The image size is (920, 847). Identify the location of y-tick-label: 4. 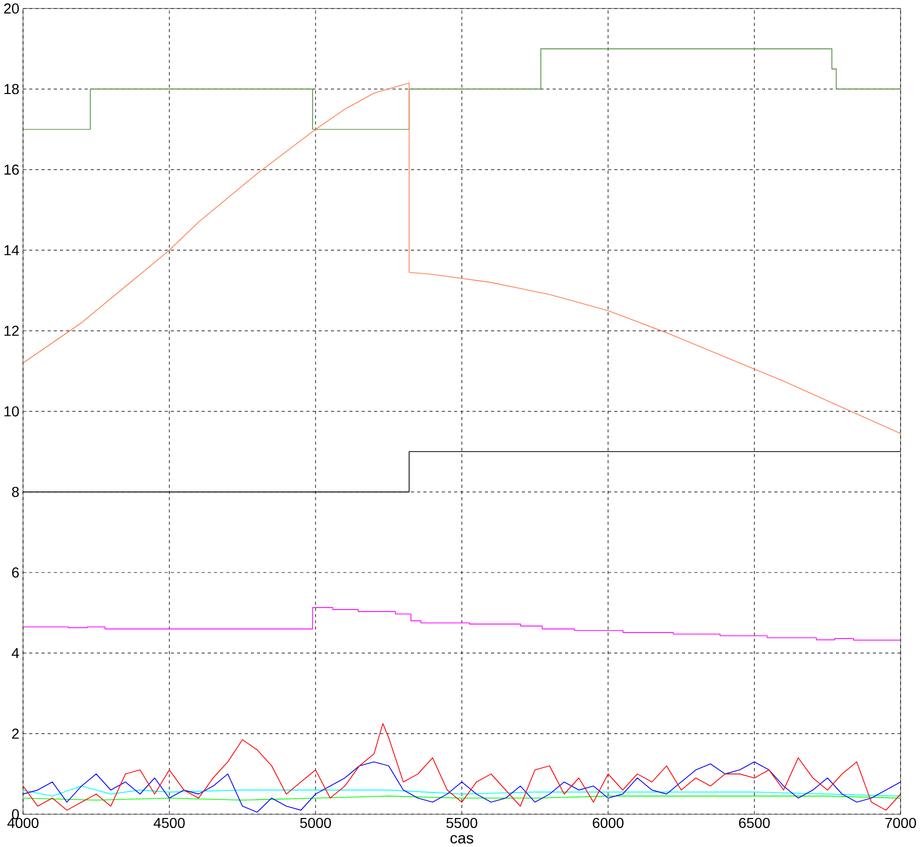
(15, 653).